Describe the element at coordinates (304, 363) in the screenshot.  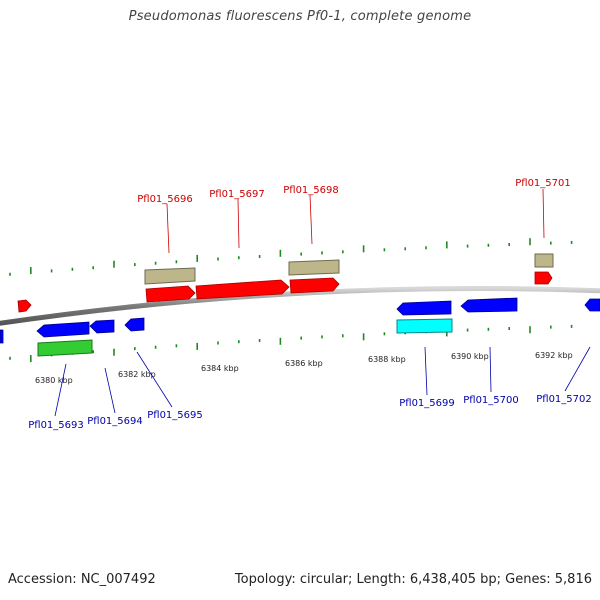
I see `scale-label-6386: 6386 kbp` at that location.